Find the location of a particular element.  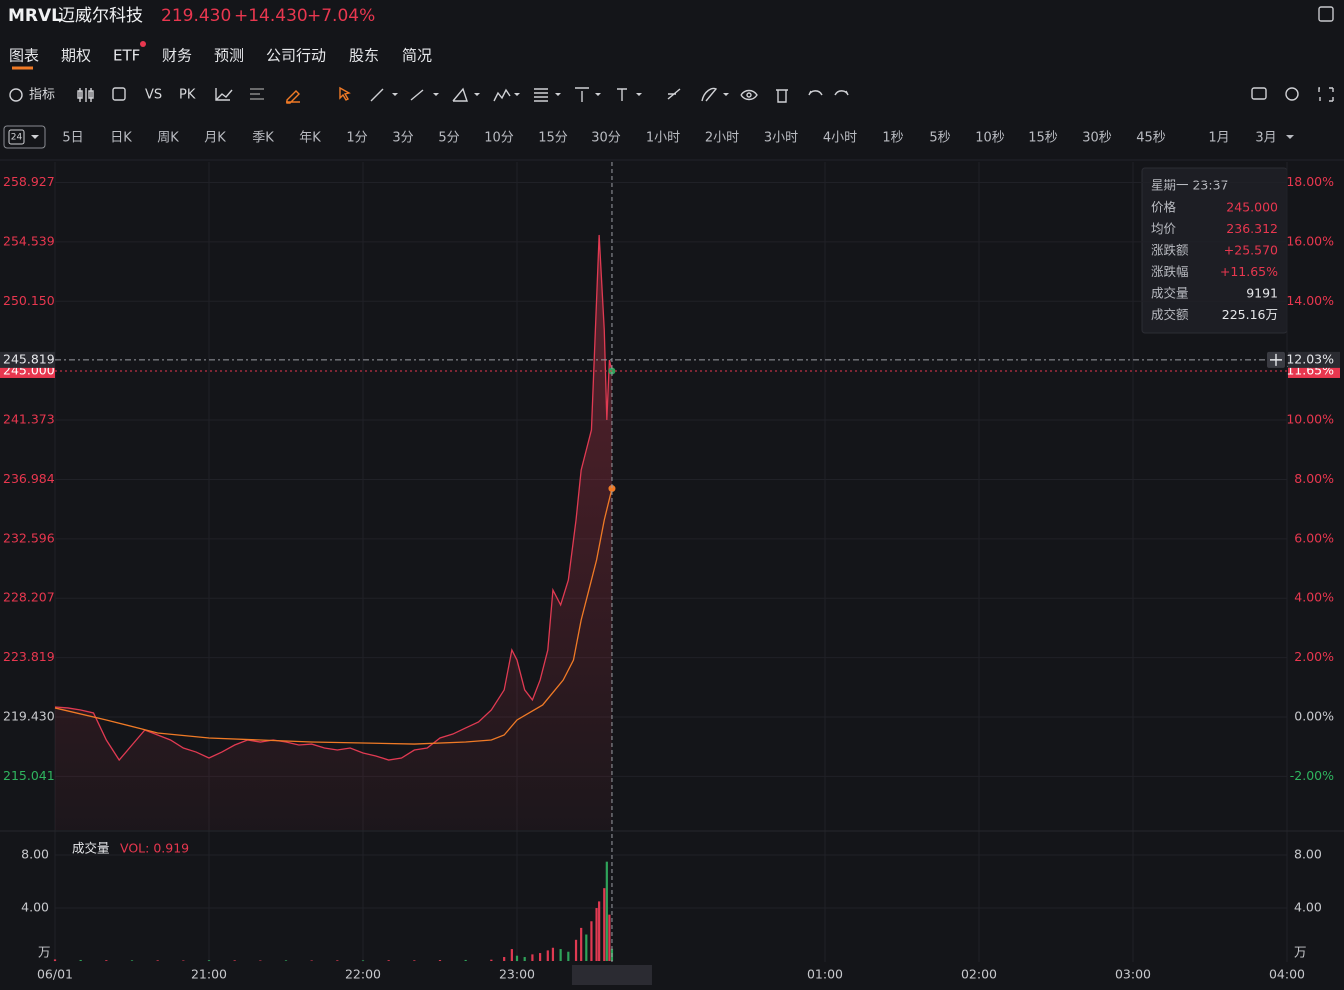

more-caret is located at coordinates (1290, 137).